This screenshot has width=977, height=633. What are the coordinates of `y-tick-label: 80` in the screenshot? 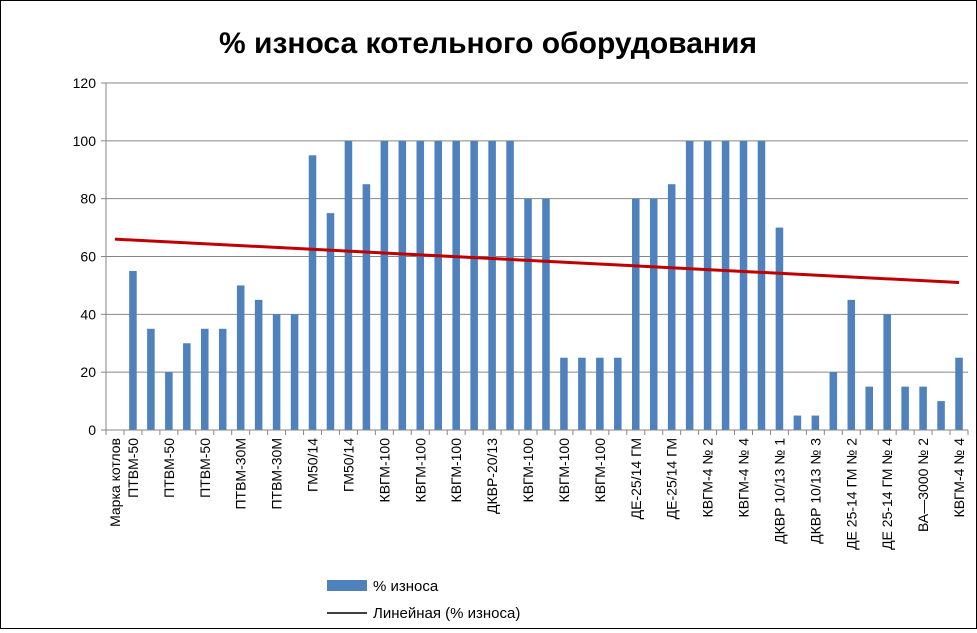 It's located at (88, 199).